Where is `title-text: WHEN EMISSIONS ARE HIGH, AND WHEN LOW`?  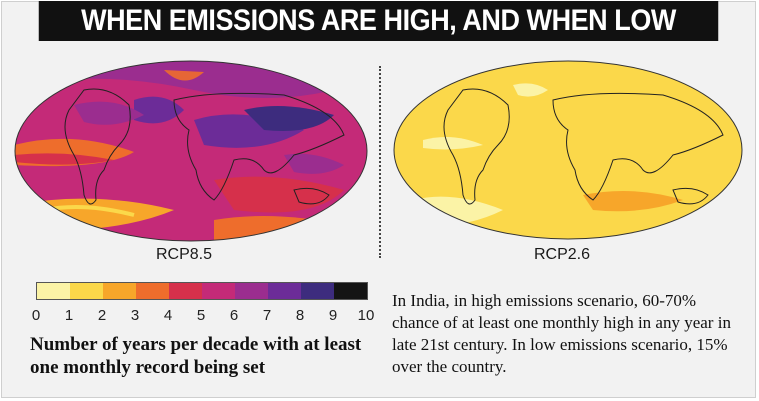 title-text: WHEN EMISSIONS ARE HIGH, AND WHEN LOW is located at coordinates (378, 20).